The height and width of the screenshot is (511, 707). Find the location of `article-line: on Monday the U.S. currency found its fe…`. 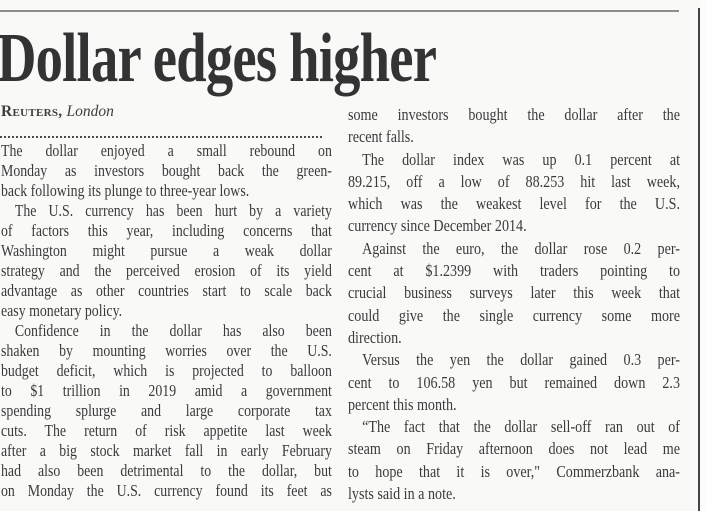

article-line: on Monday the U.S. currency found its fe… is located at coordinates (166, 490).